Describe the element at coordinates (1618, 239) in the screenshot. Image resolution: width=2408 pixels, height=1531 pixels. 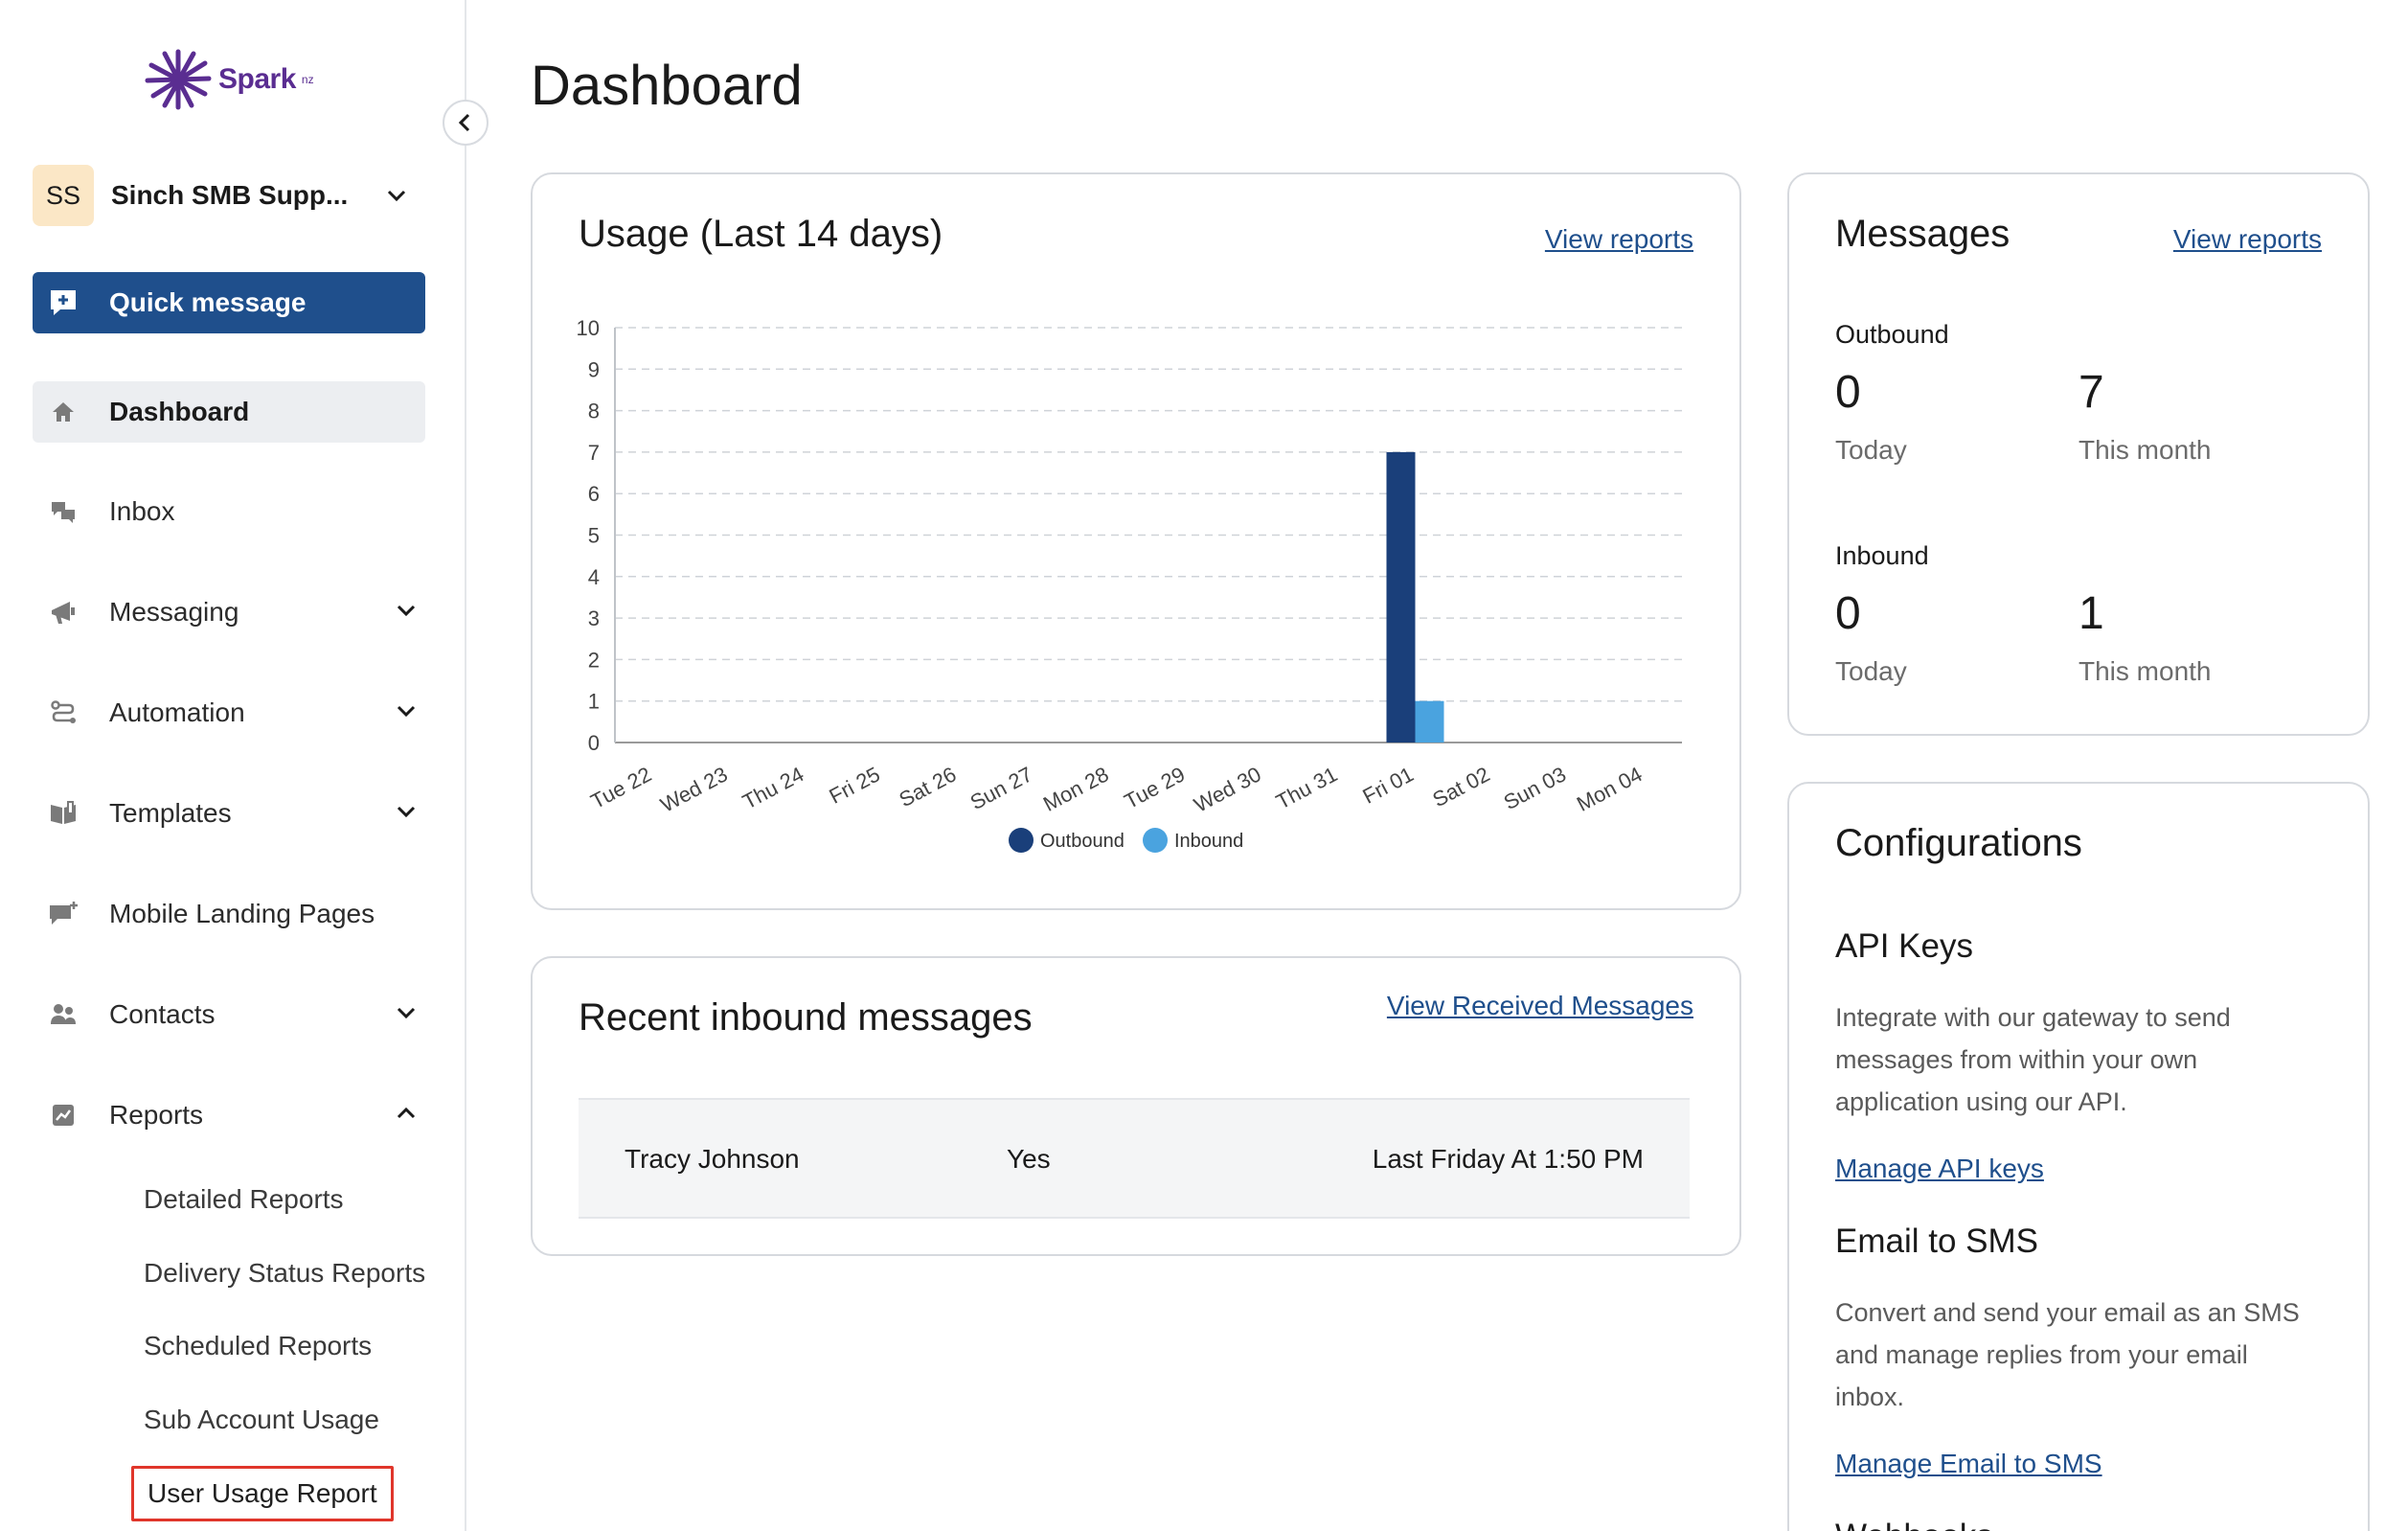
I see `usage-view-reports-link: View reports` at that location.